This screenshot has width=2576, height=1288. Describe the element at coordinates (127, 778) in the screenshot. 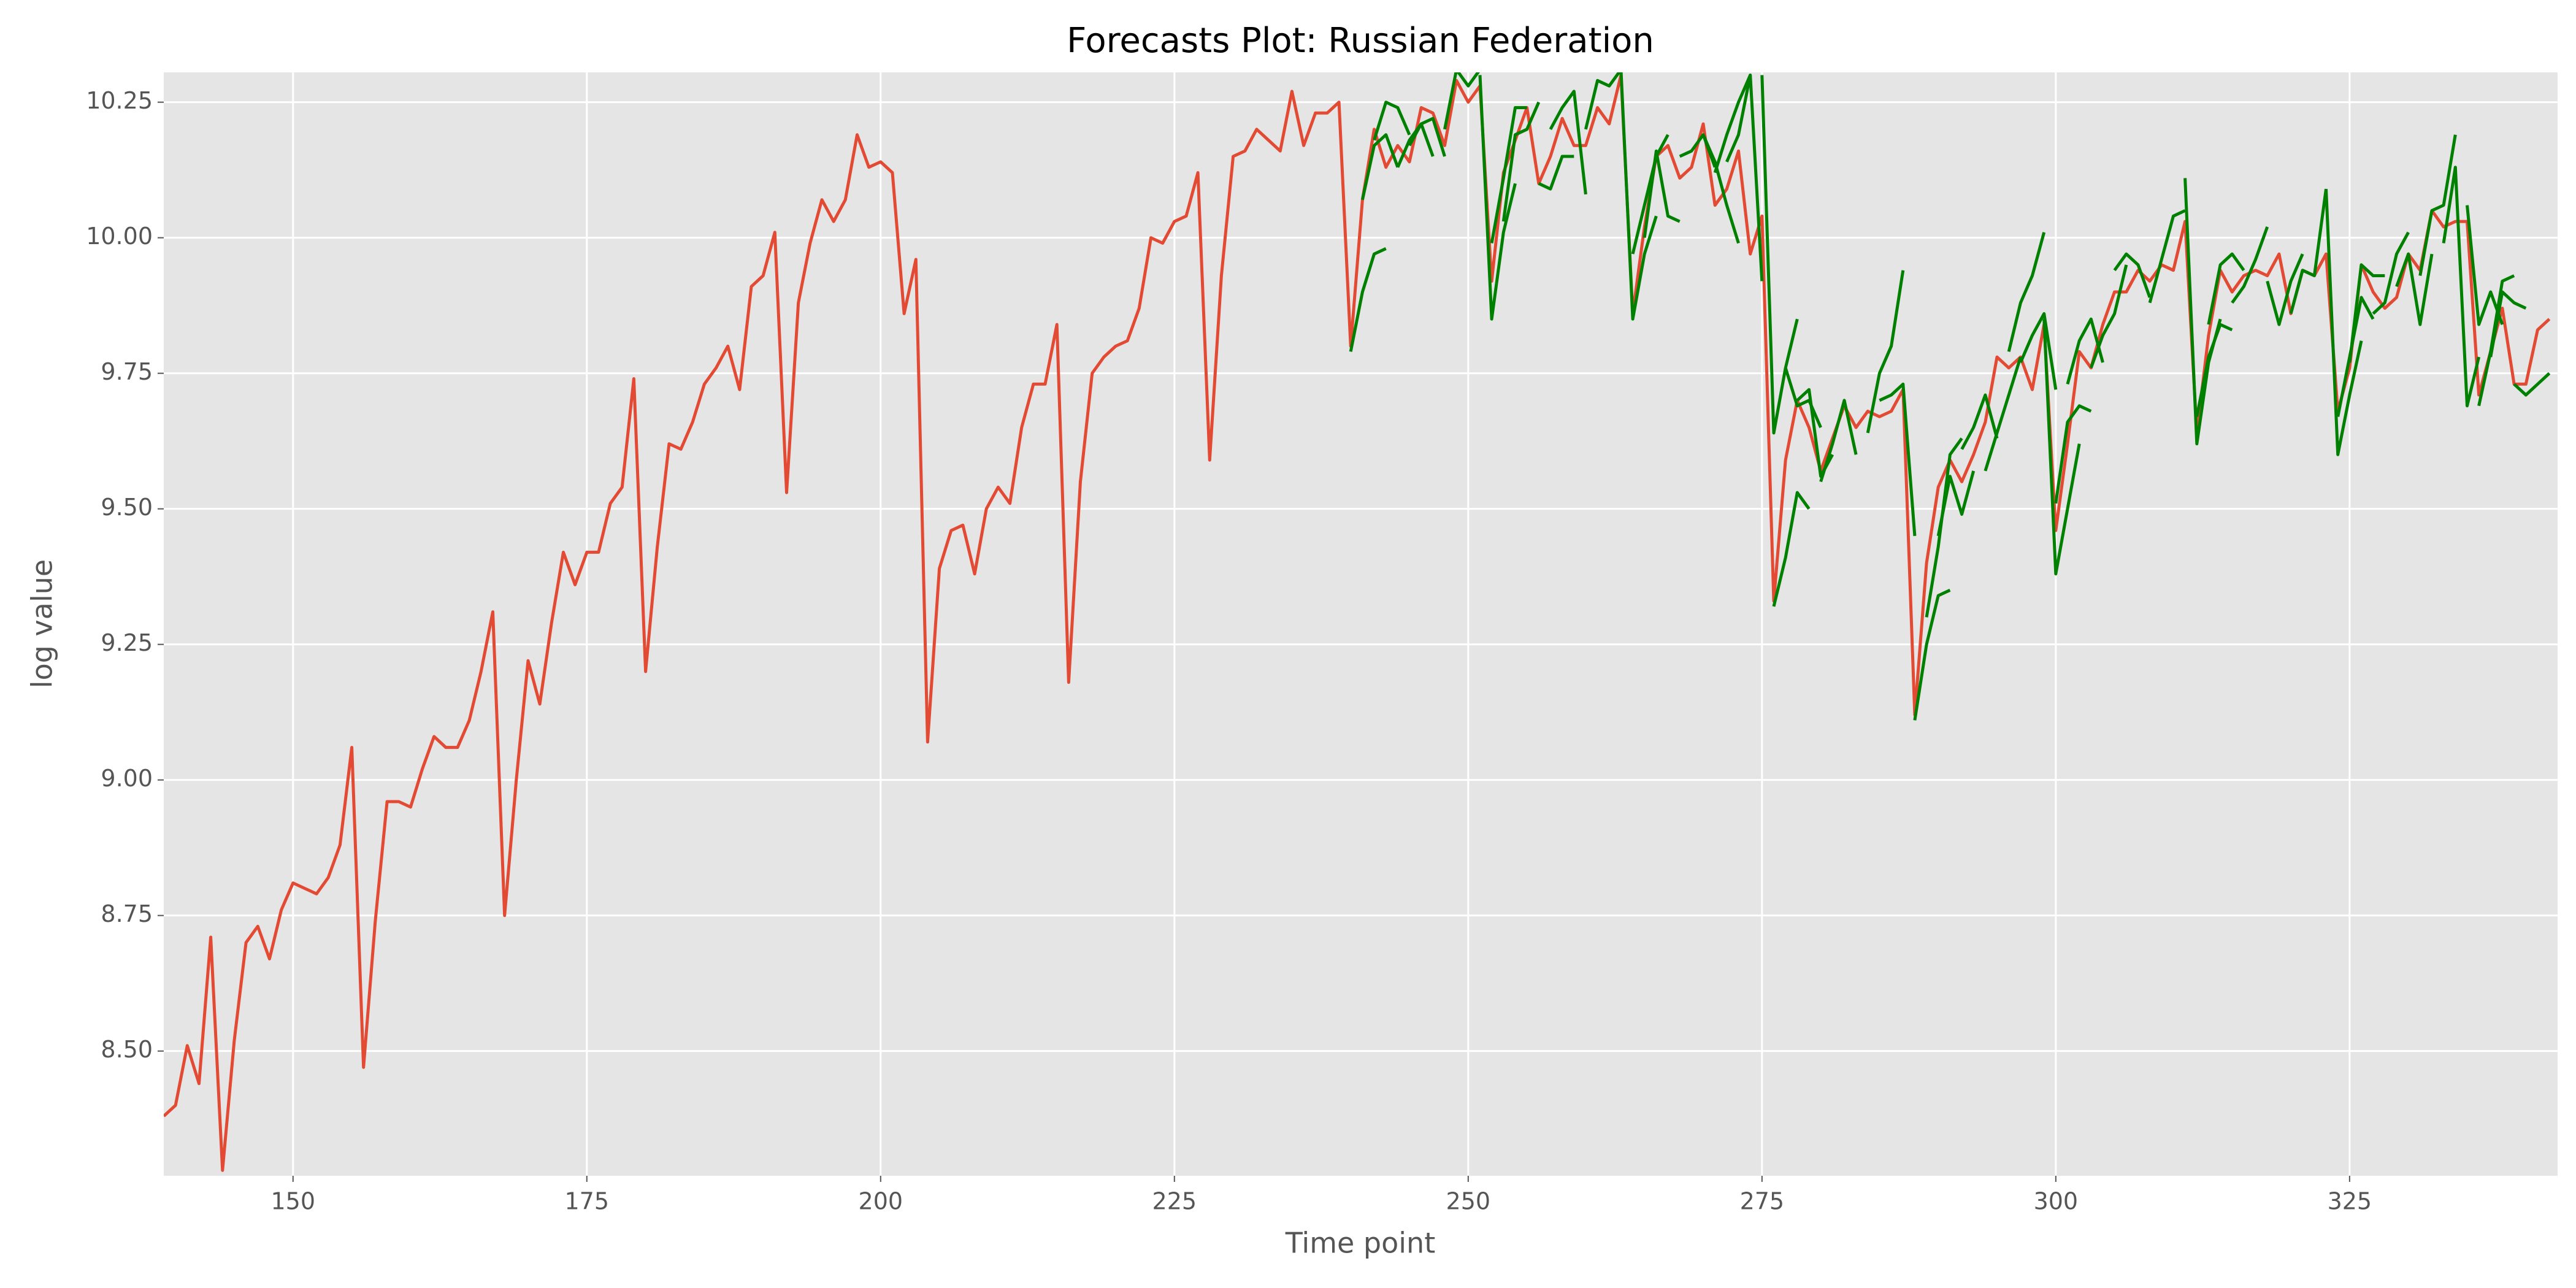

I see `y-tick-label: 9.00` at that location.